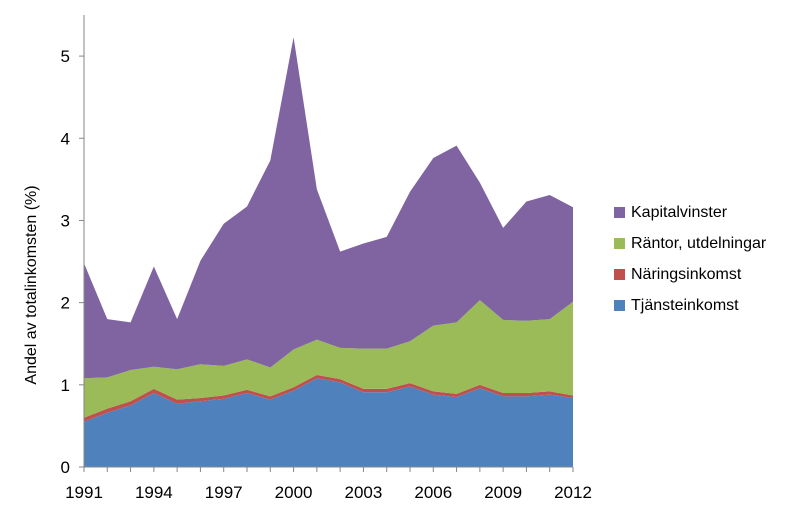 The image size is (791, 512). Describe the element at coordinates (364, 492) in the screenshot. I see `x-tick-label: 2003` at that location.